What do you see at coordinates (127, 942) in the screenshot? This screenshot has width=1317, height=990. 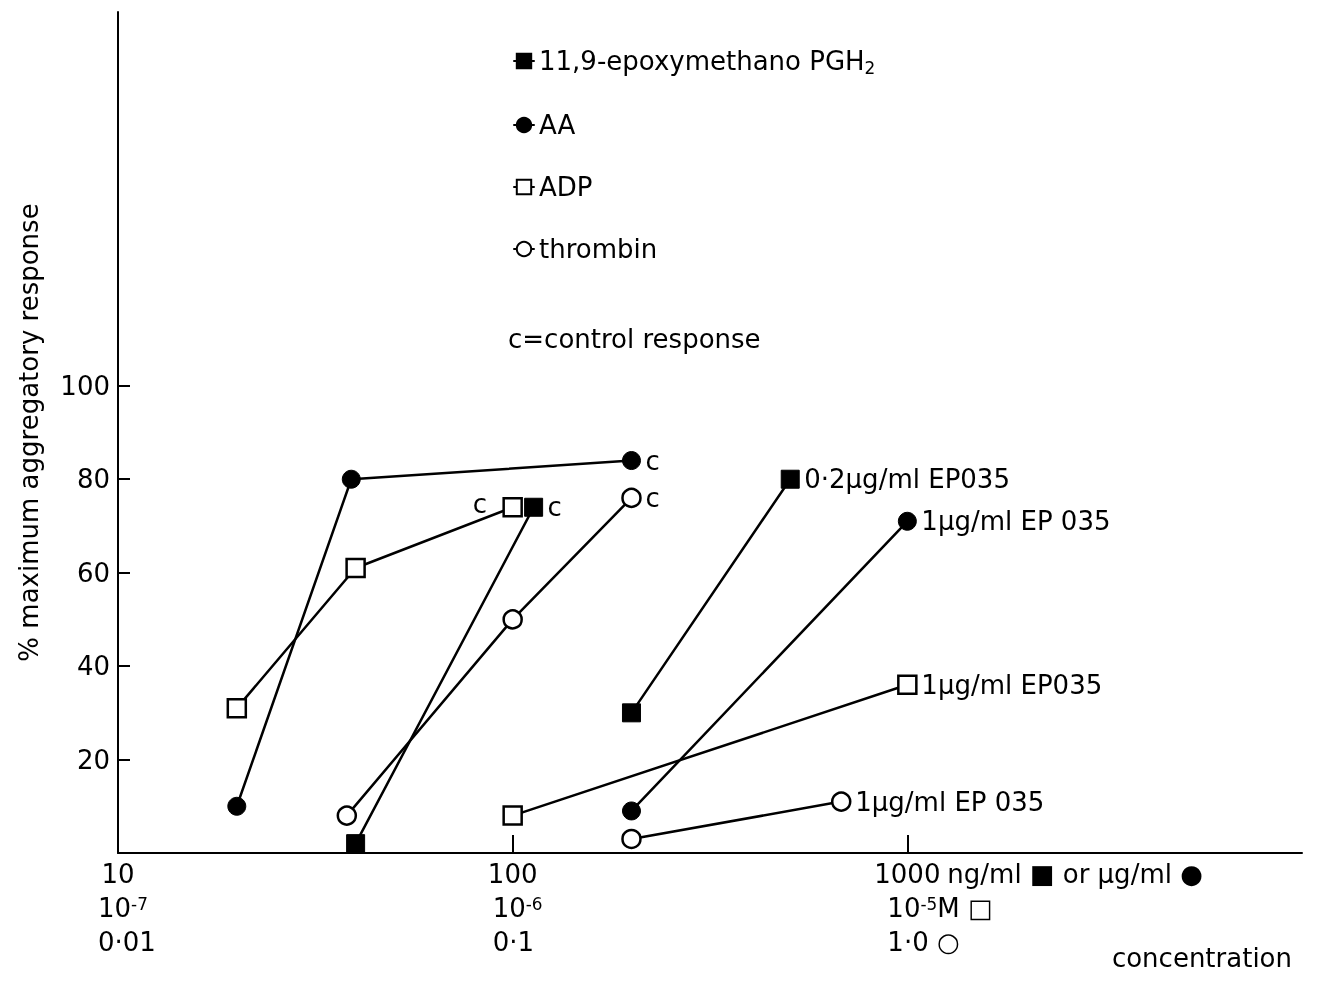 I see `text: 0·01` at bounding box center [127, 942].